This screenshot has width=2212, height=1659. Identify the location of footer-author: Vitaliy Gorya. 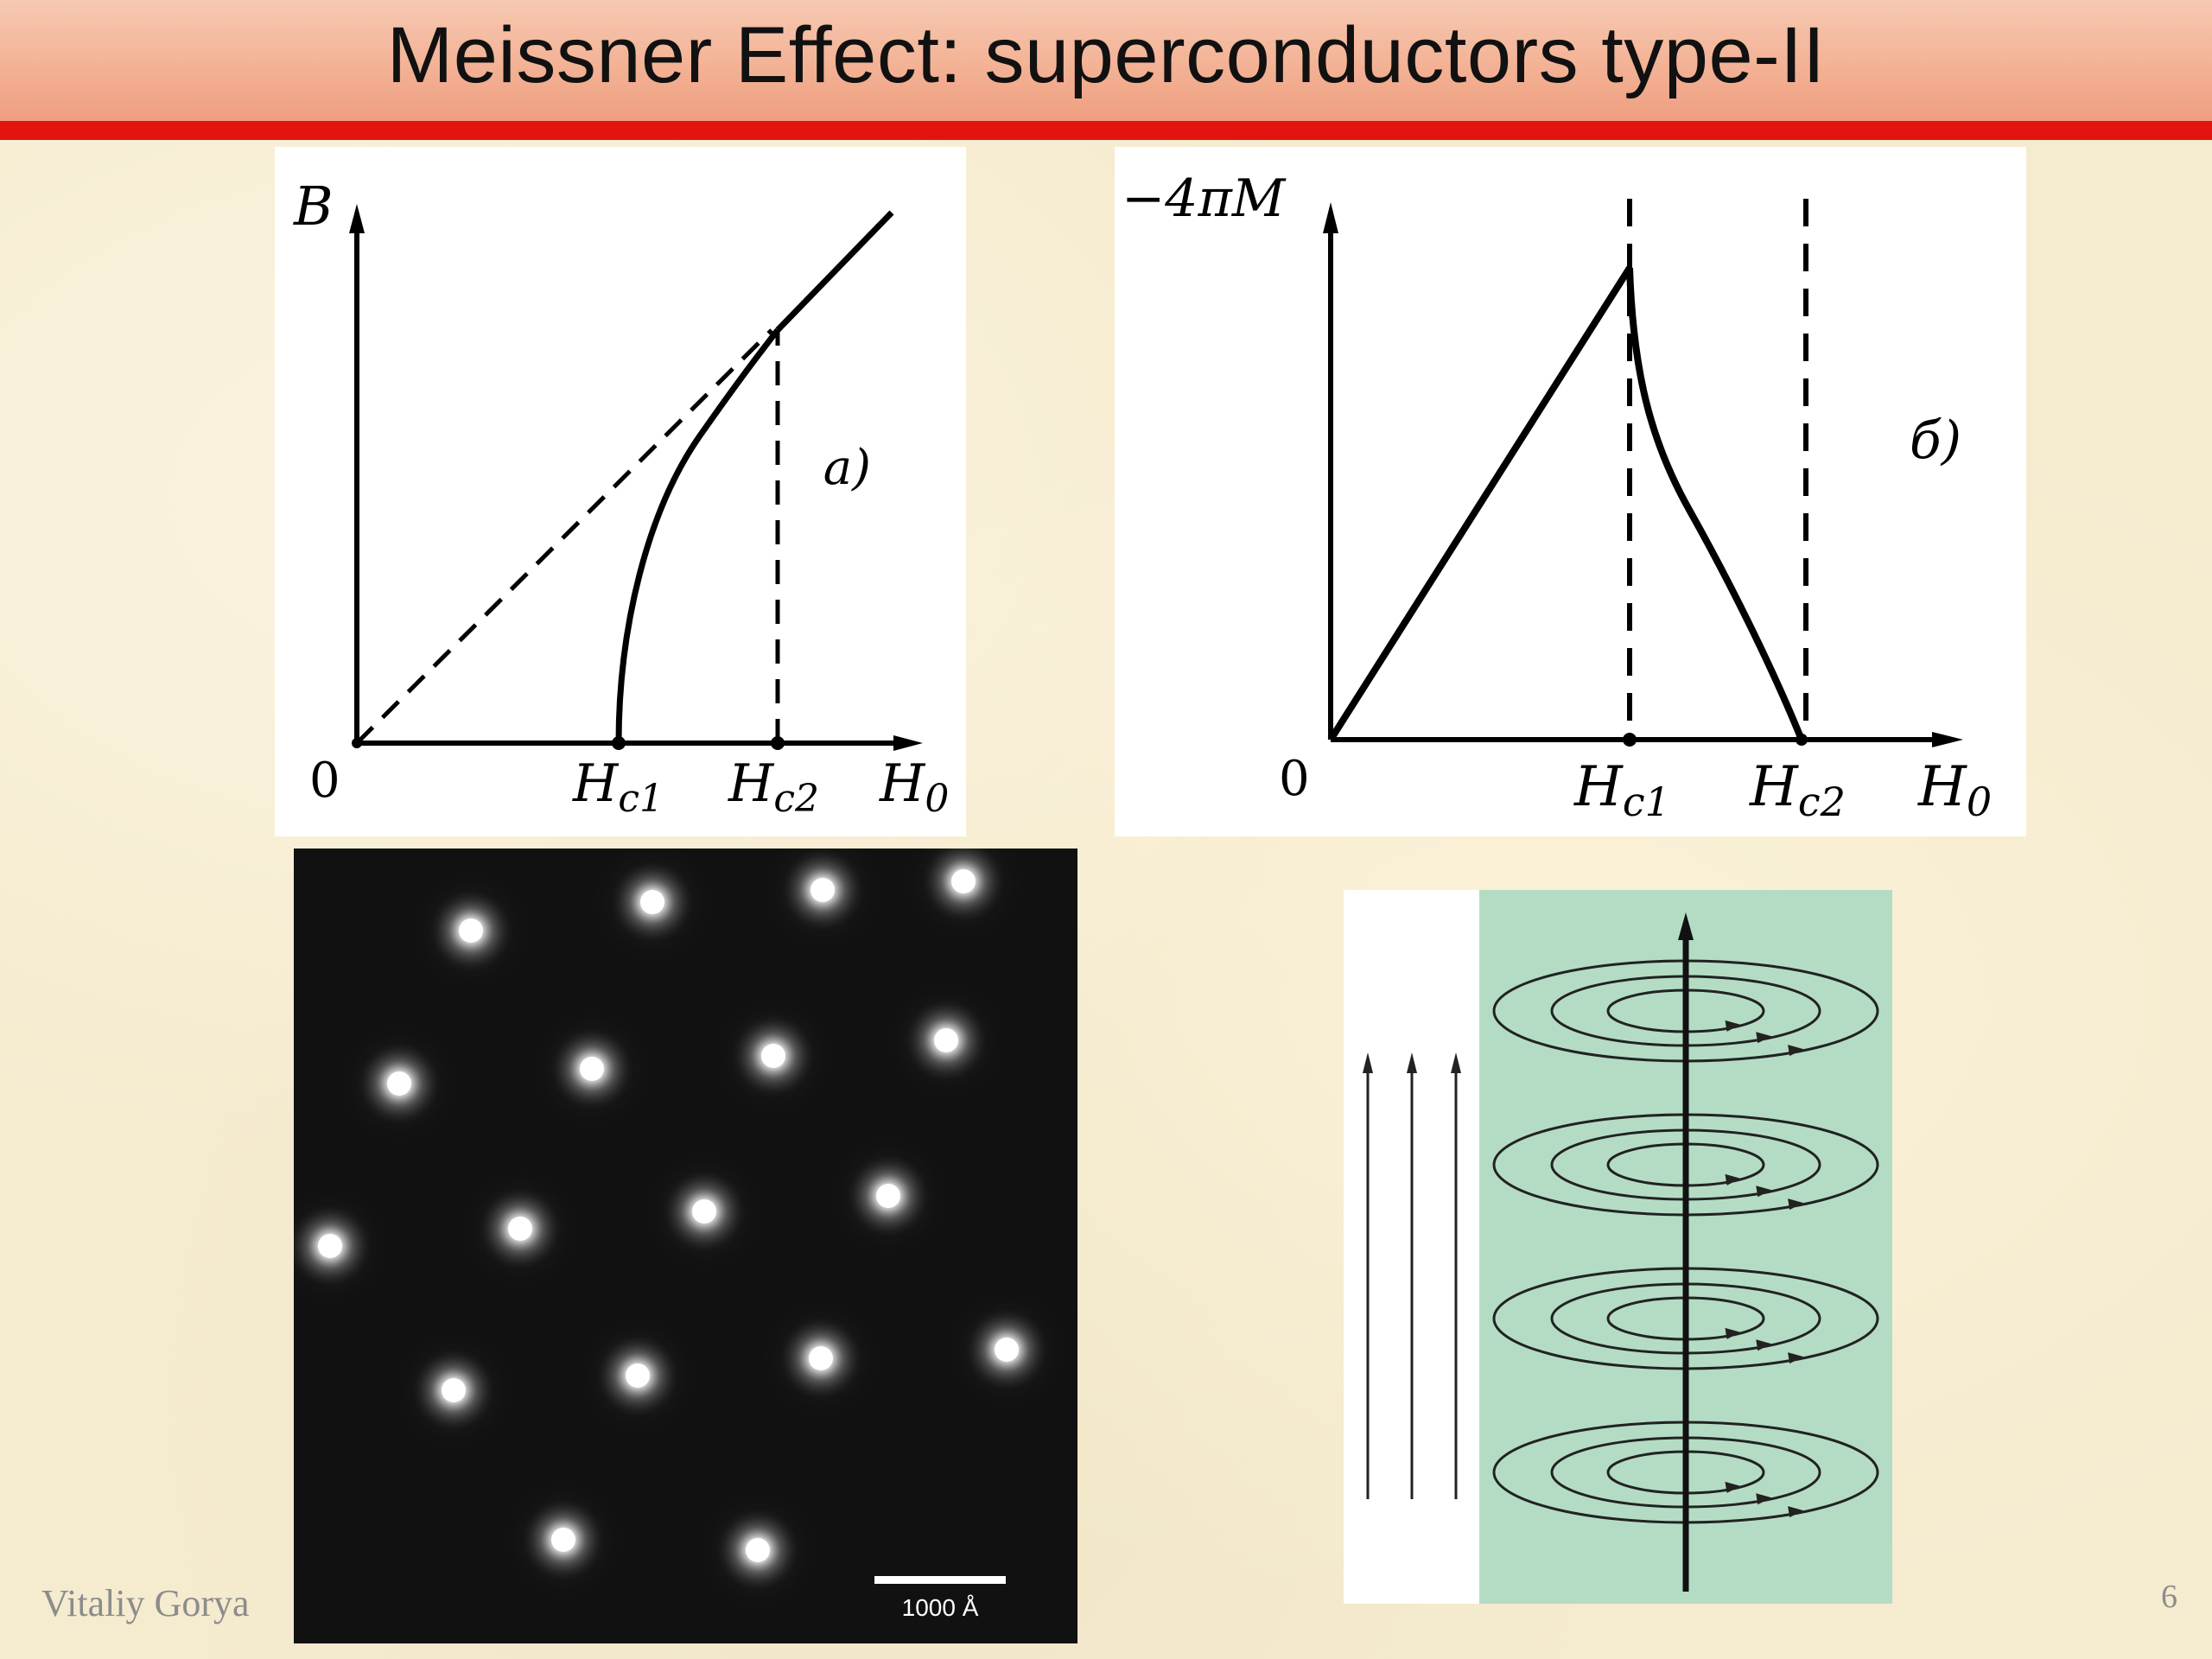
(145, 1603).